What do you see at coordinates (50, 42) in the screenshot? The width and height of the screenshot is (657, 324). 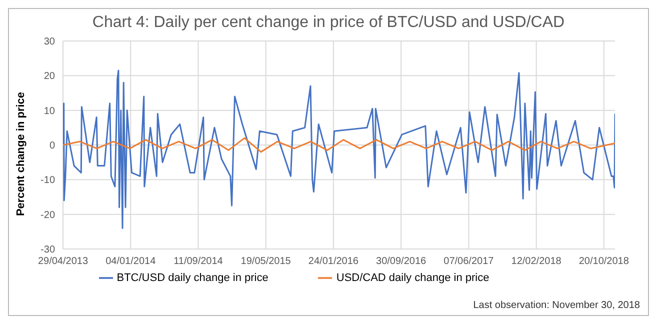 I see `y-tick-label: 30` at bounding box center [50, 42].